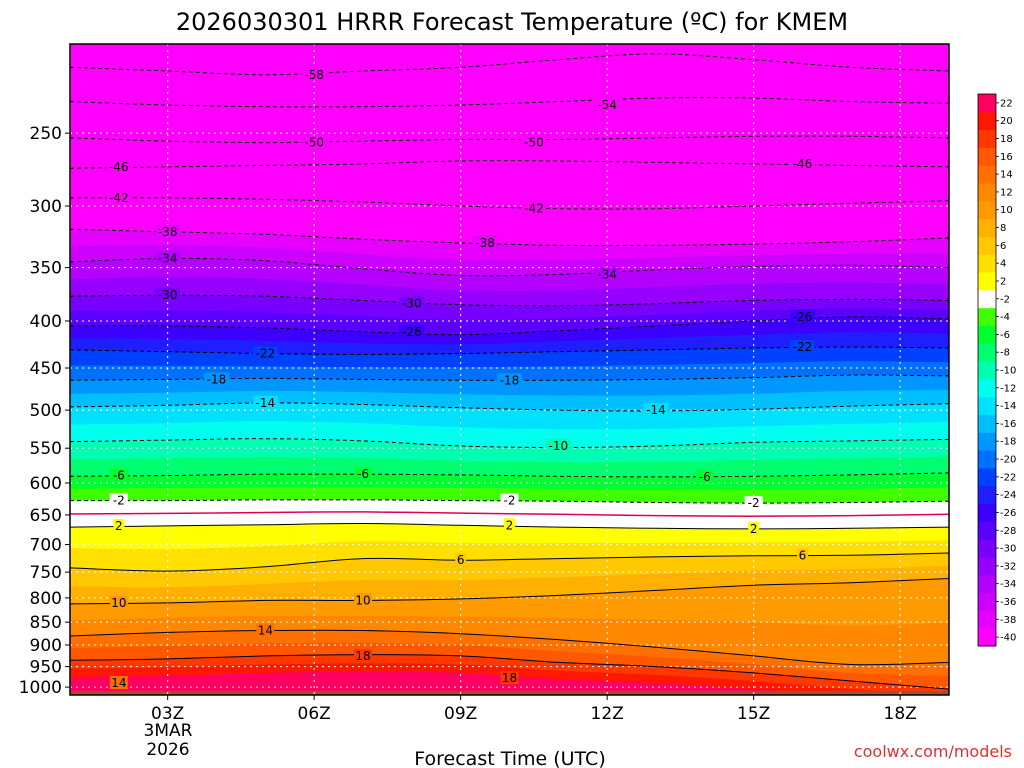 The height and width of the screenshot is (768, 1024). I want to click on colorbar-tick-label: -30, so click(1008, 549).